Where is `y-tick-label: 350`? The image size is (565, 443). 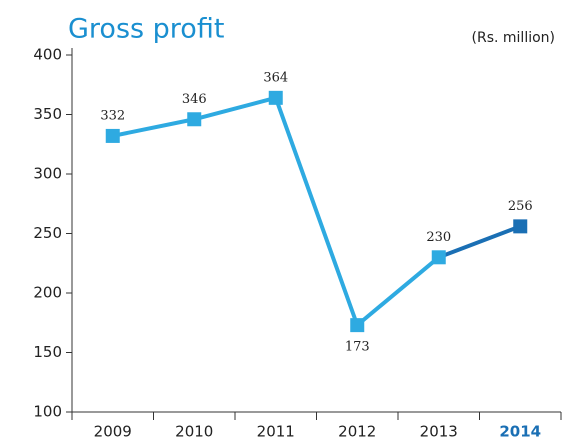 y-tick-label: 350 is located at coordinates (47, 114).